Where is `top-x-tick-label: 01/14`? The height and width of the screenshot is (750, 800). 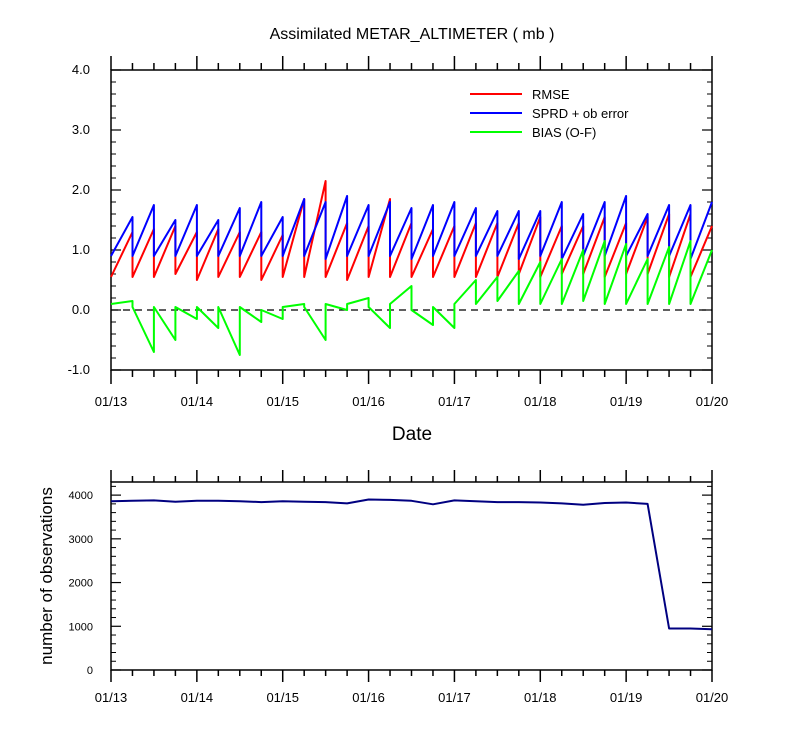 top-x-tick-label: 01/14 is located at coordinates (197, 401).